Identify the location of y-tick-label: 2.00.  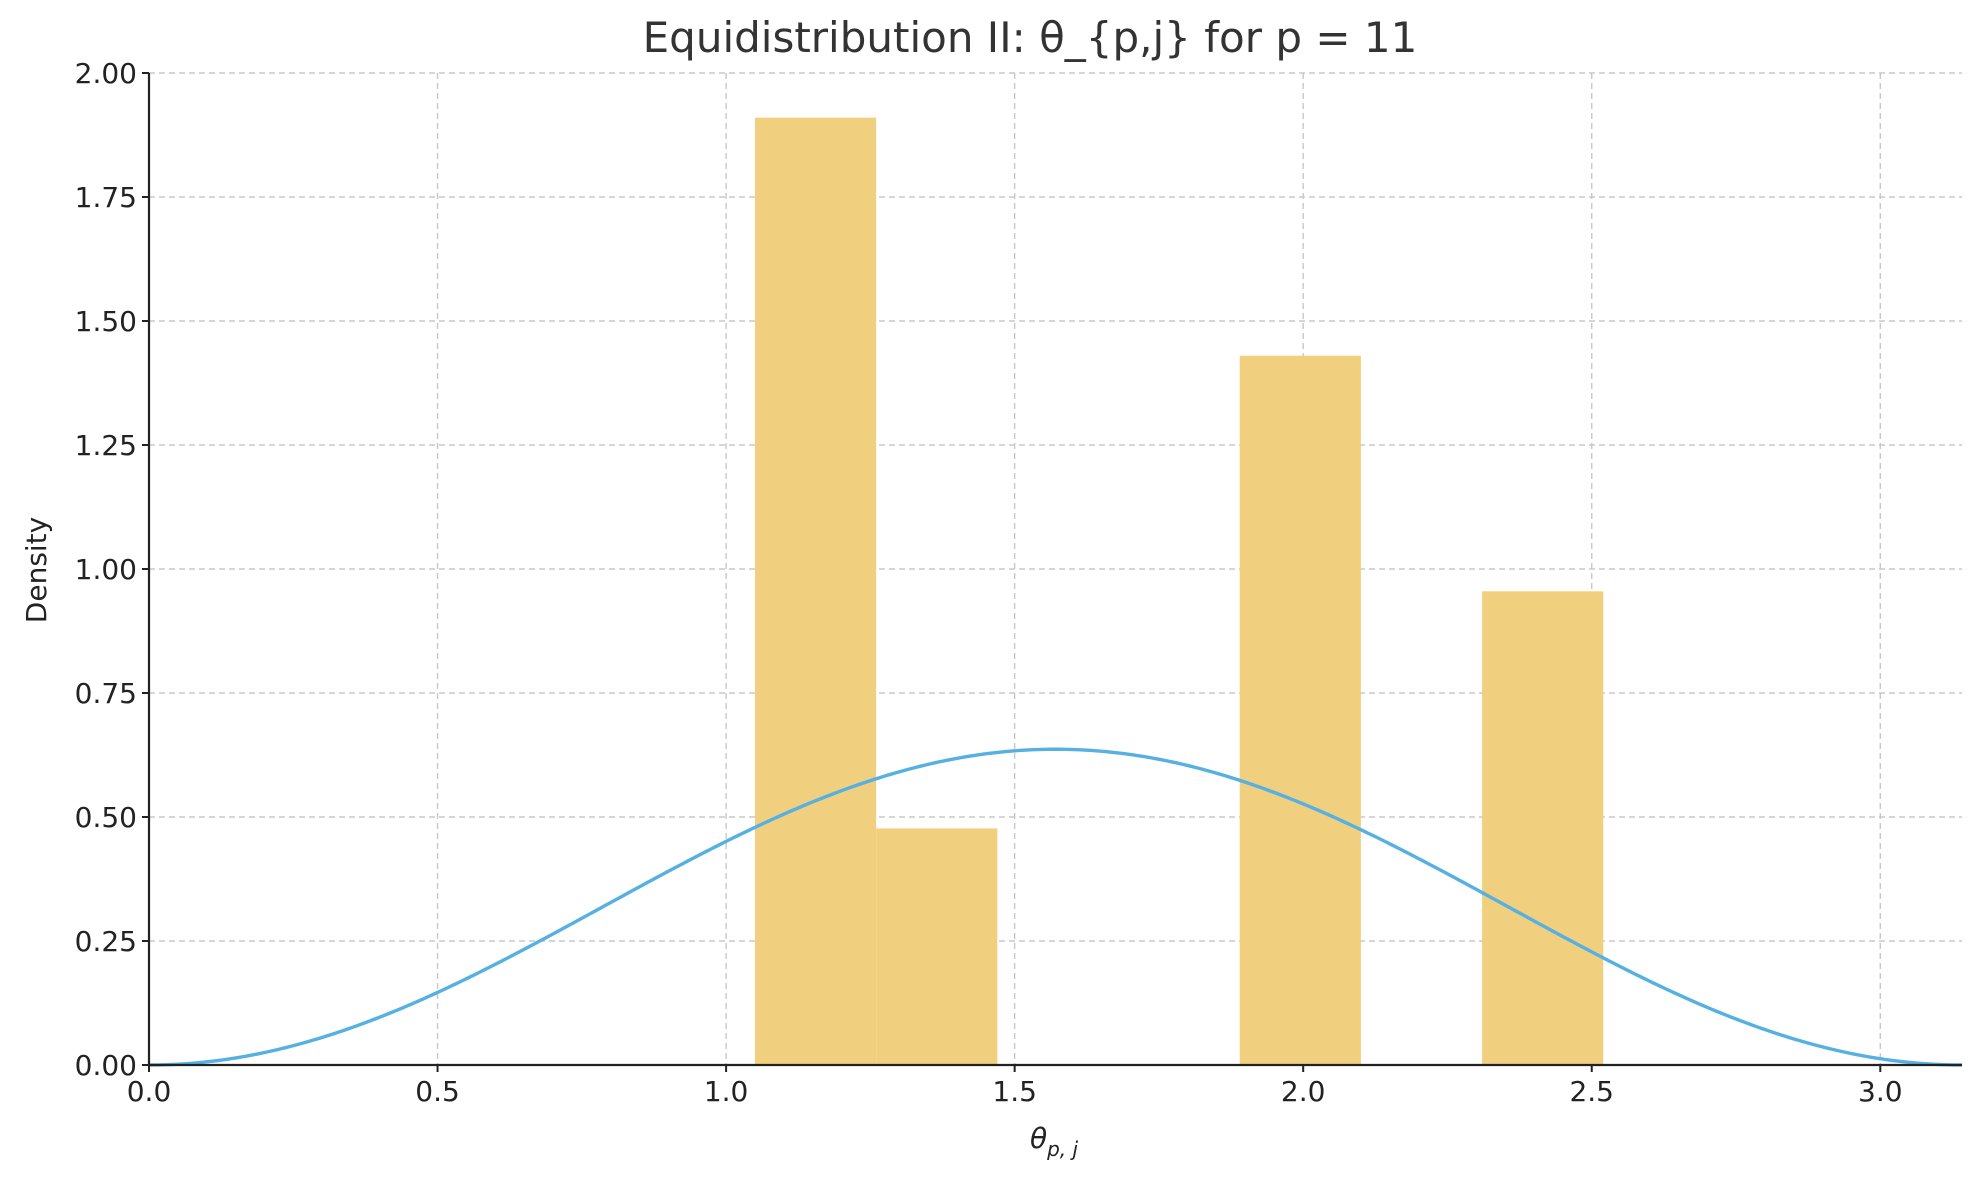
(106, 73).